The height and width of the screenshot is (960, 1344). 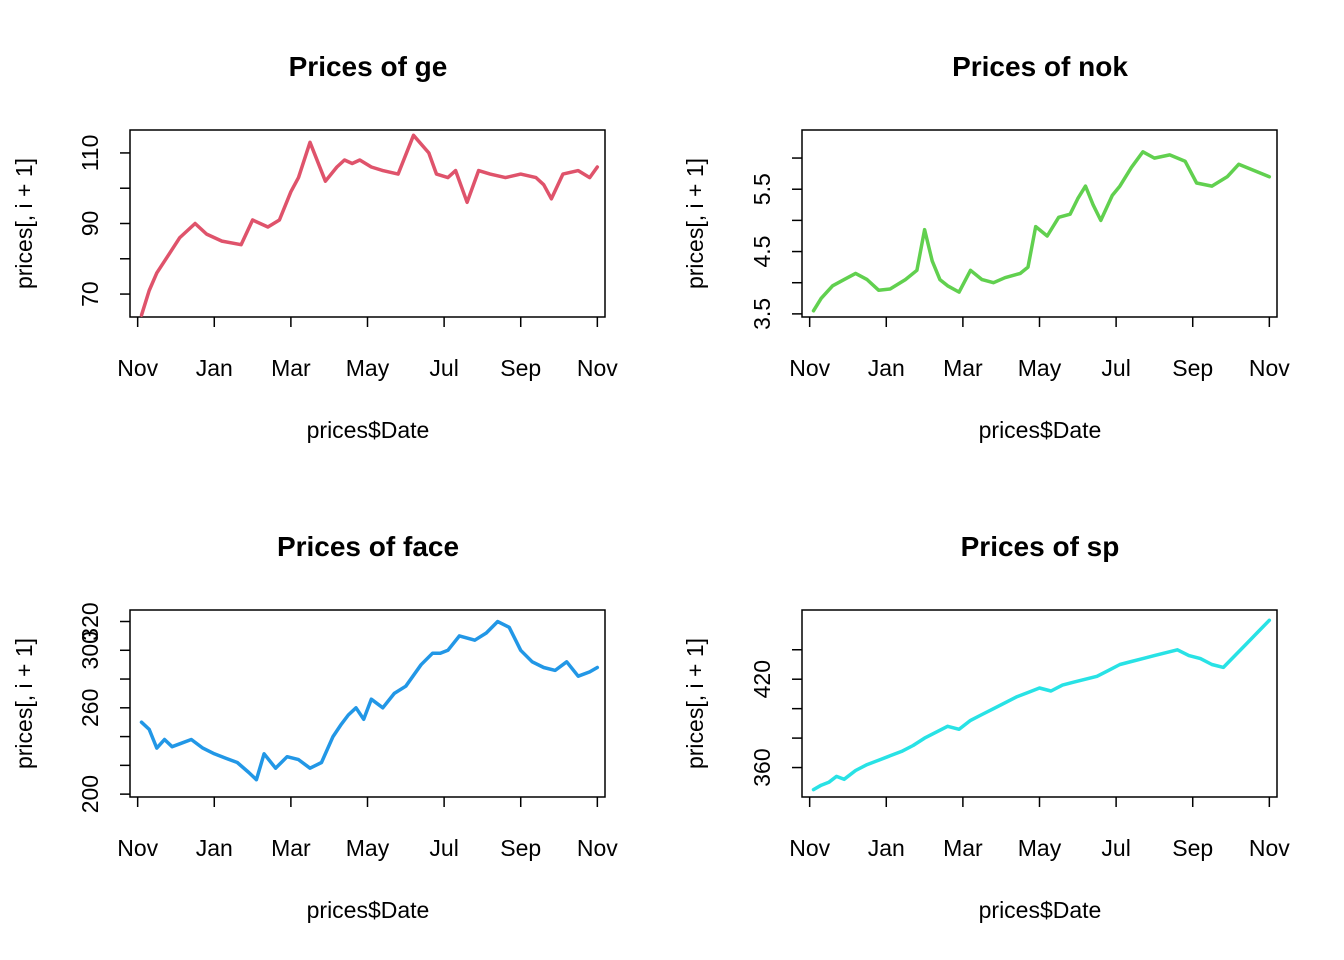 What do you see at coordinates (369, 700) in the screenshot?
I see `series-line-face` at bounding box center [369, 700].